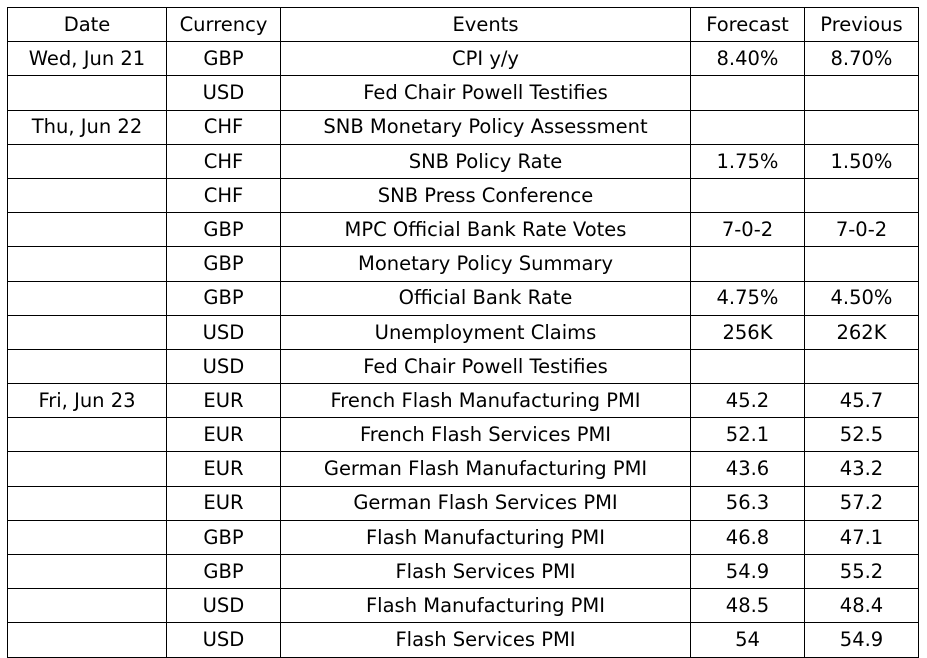  What do you see at coordinates (747, 230) in the screenshot?
I see `forecast-cell: 7-0-2` at bounding box center [747, 230].